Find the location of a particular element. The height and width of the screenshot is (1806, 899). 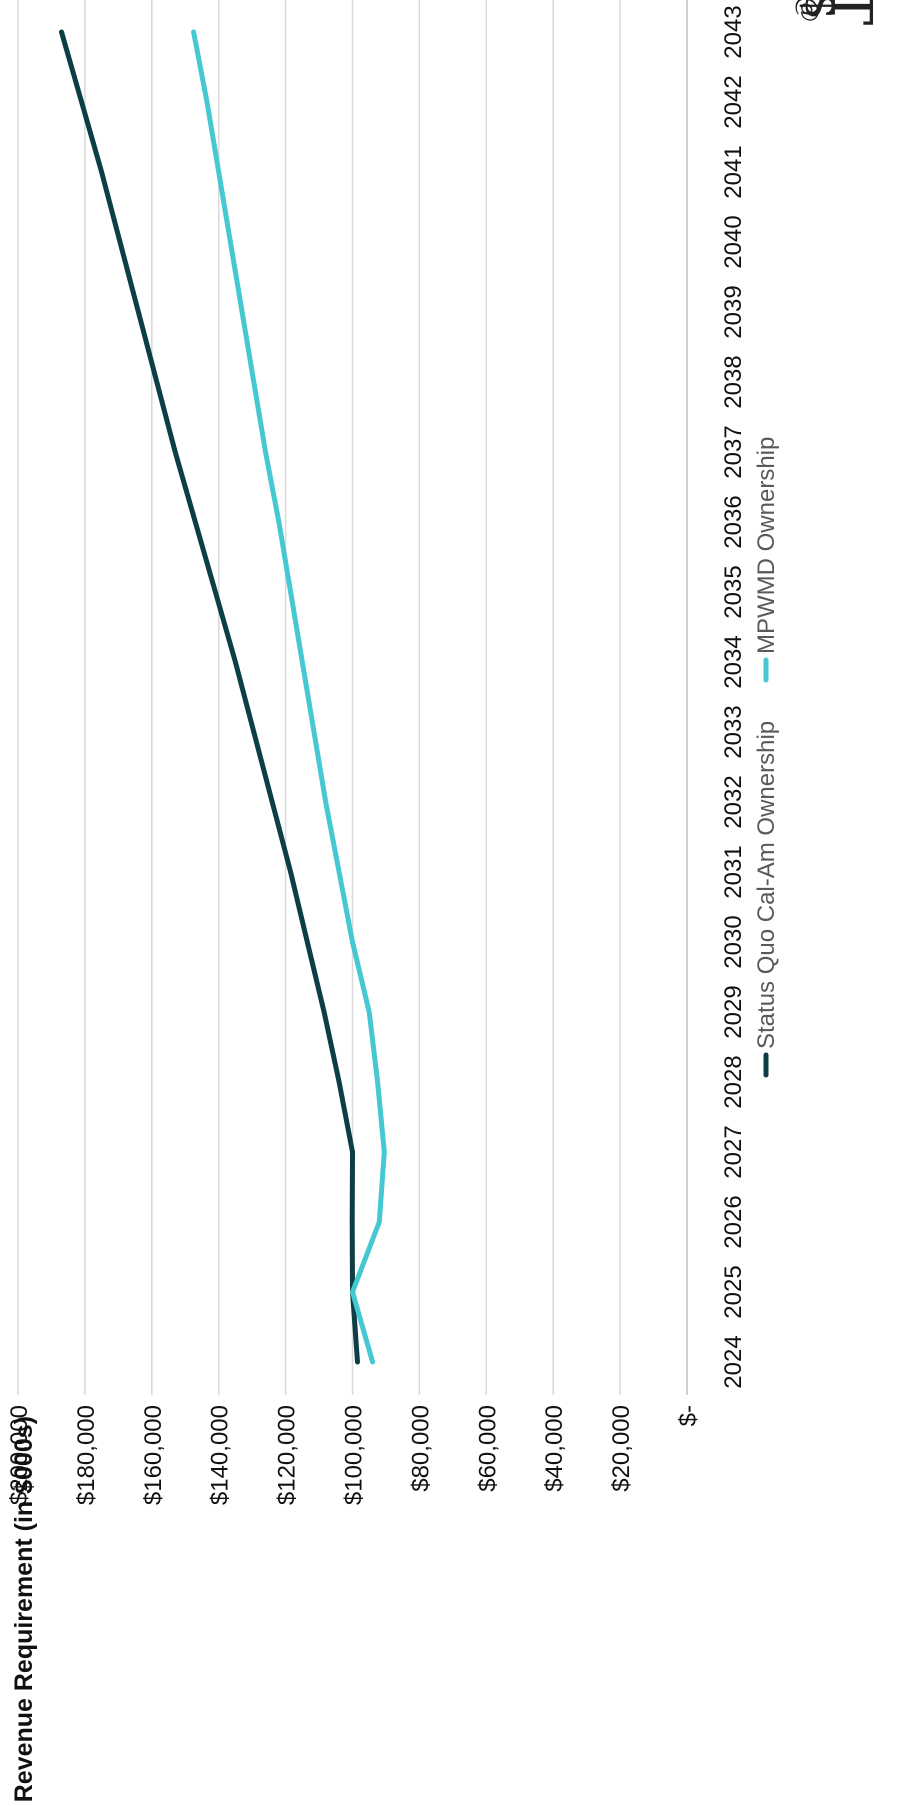

x-tick-label: 2034 is located at coordinates (733, 661).